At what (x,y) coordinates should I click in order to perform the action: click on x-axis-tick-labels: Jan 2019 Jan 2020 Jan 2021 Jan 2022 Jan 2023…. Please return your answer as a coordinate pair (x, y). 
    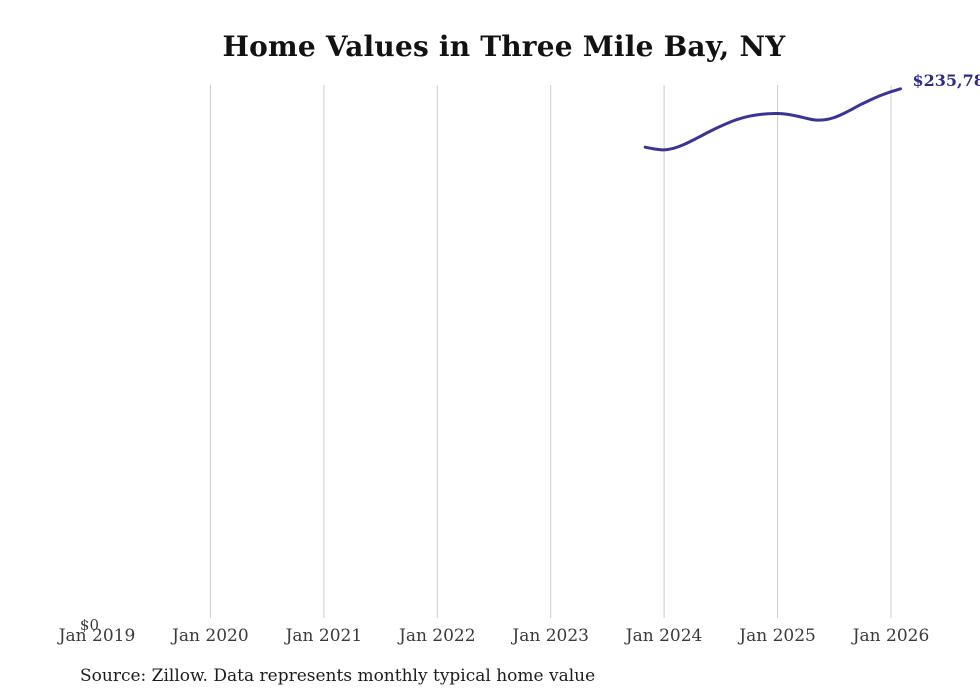
    Looking at the image, I should click on (493, 636).